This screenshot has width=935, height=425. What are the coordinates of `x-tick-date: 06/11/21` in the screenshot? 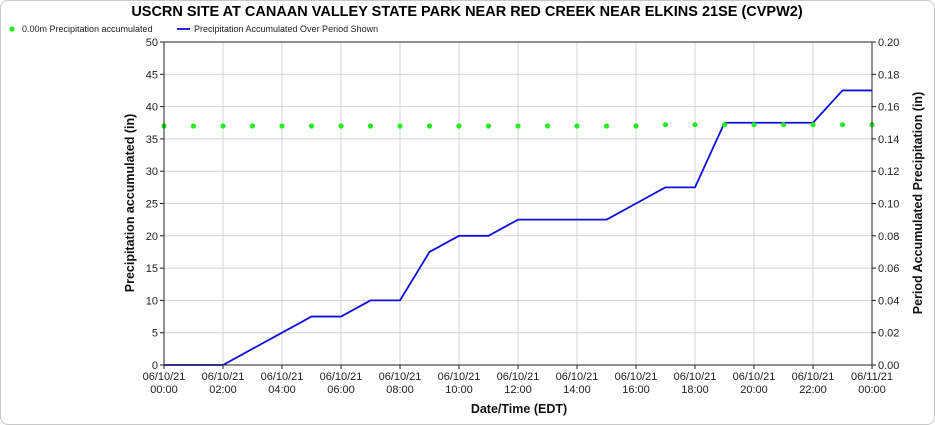 It's located at (872, 377).